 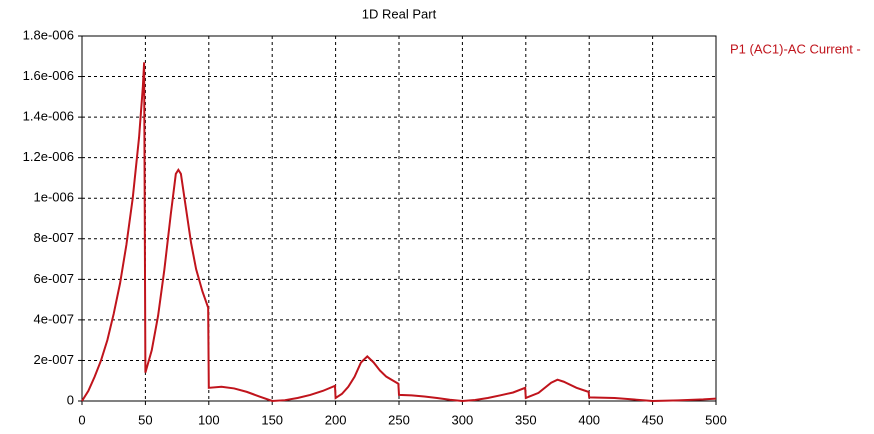 What do you see at coordinates (81, 419) in the screenshot?
I see `x-tick-label: 0` at bounding box center [81, 419].